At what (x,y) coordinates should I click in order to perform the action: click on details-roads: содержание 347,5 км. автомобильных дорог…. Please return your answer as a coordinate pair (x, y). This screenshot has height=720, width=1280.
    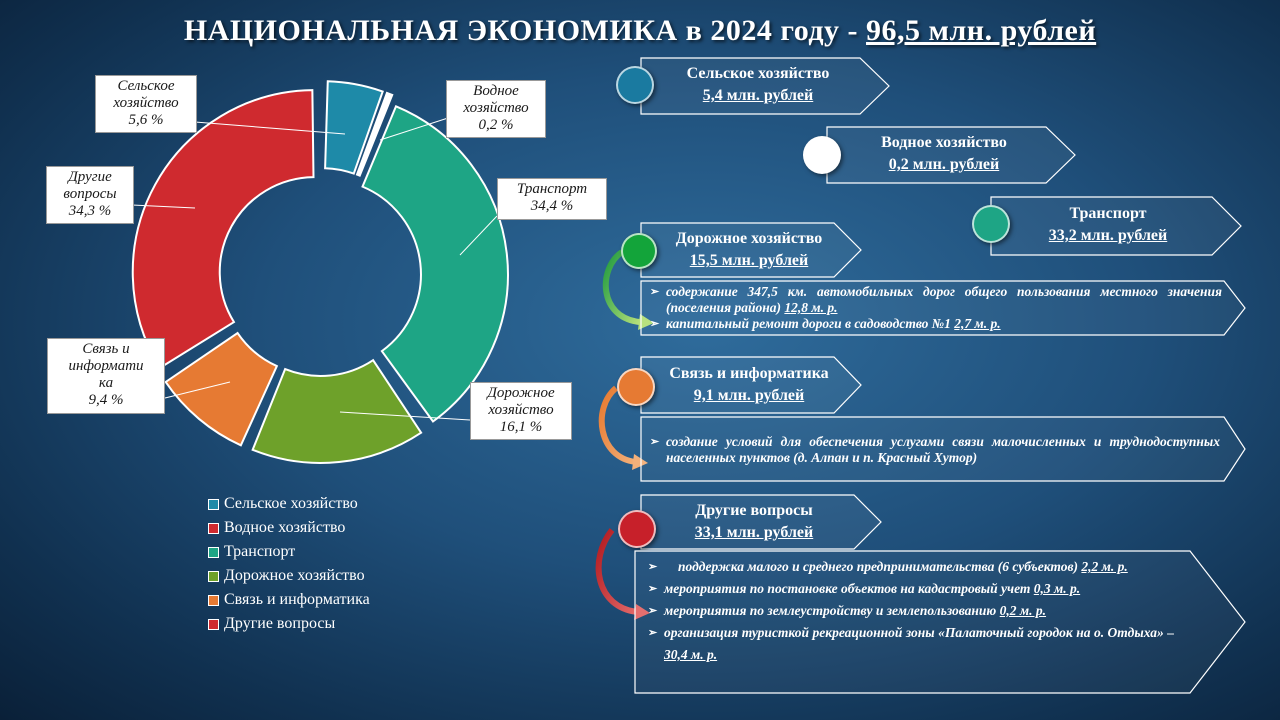
    Looking at the image, I should click on (943, 308).